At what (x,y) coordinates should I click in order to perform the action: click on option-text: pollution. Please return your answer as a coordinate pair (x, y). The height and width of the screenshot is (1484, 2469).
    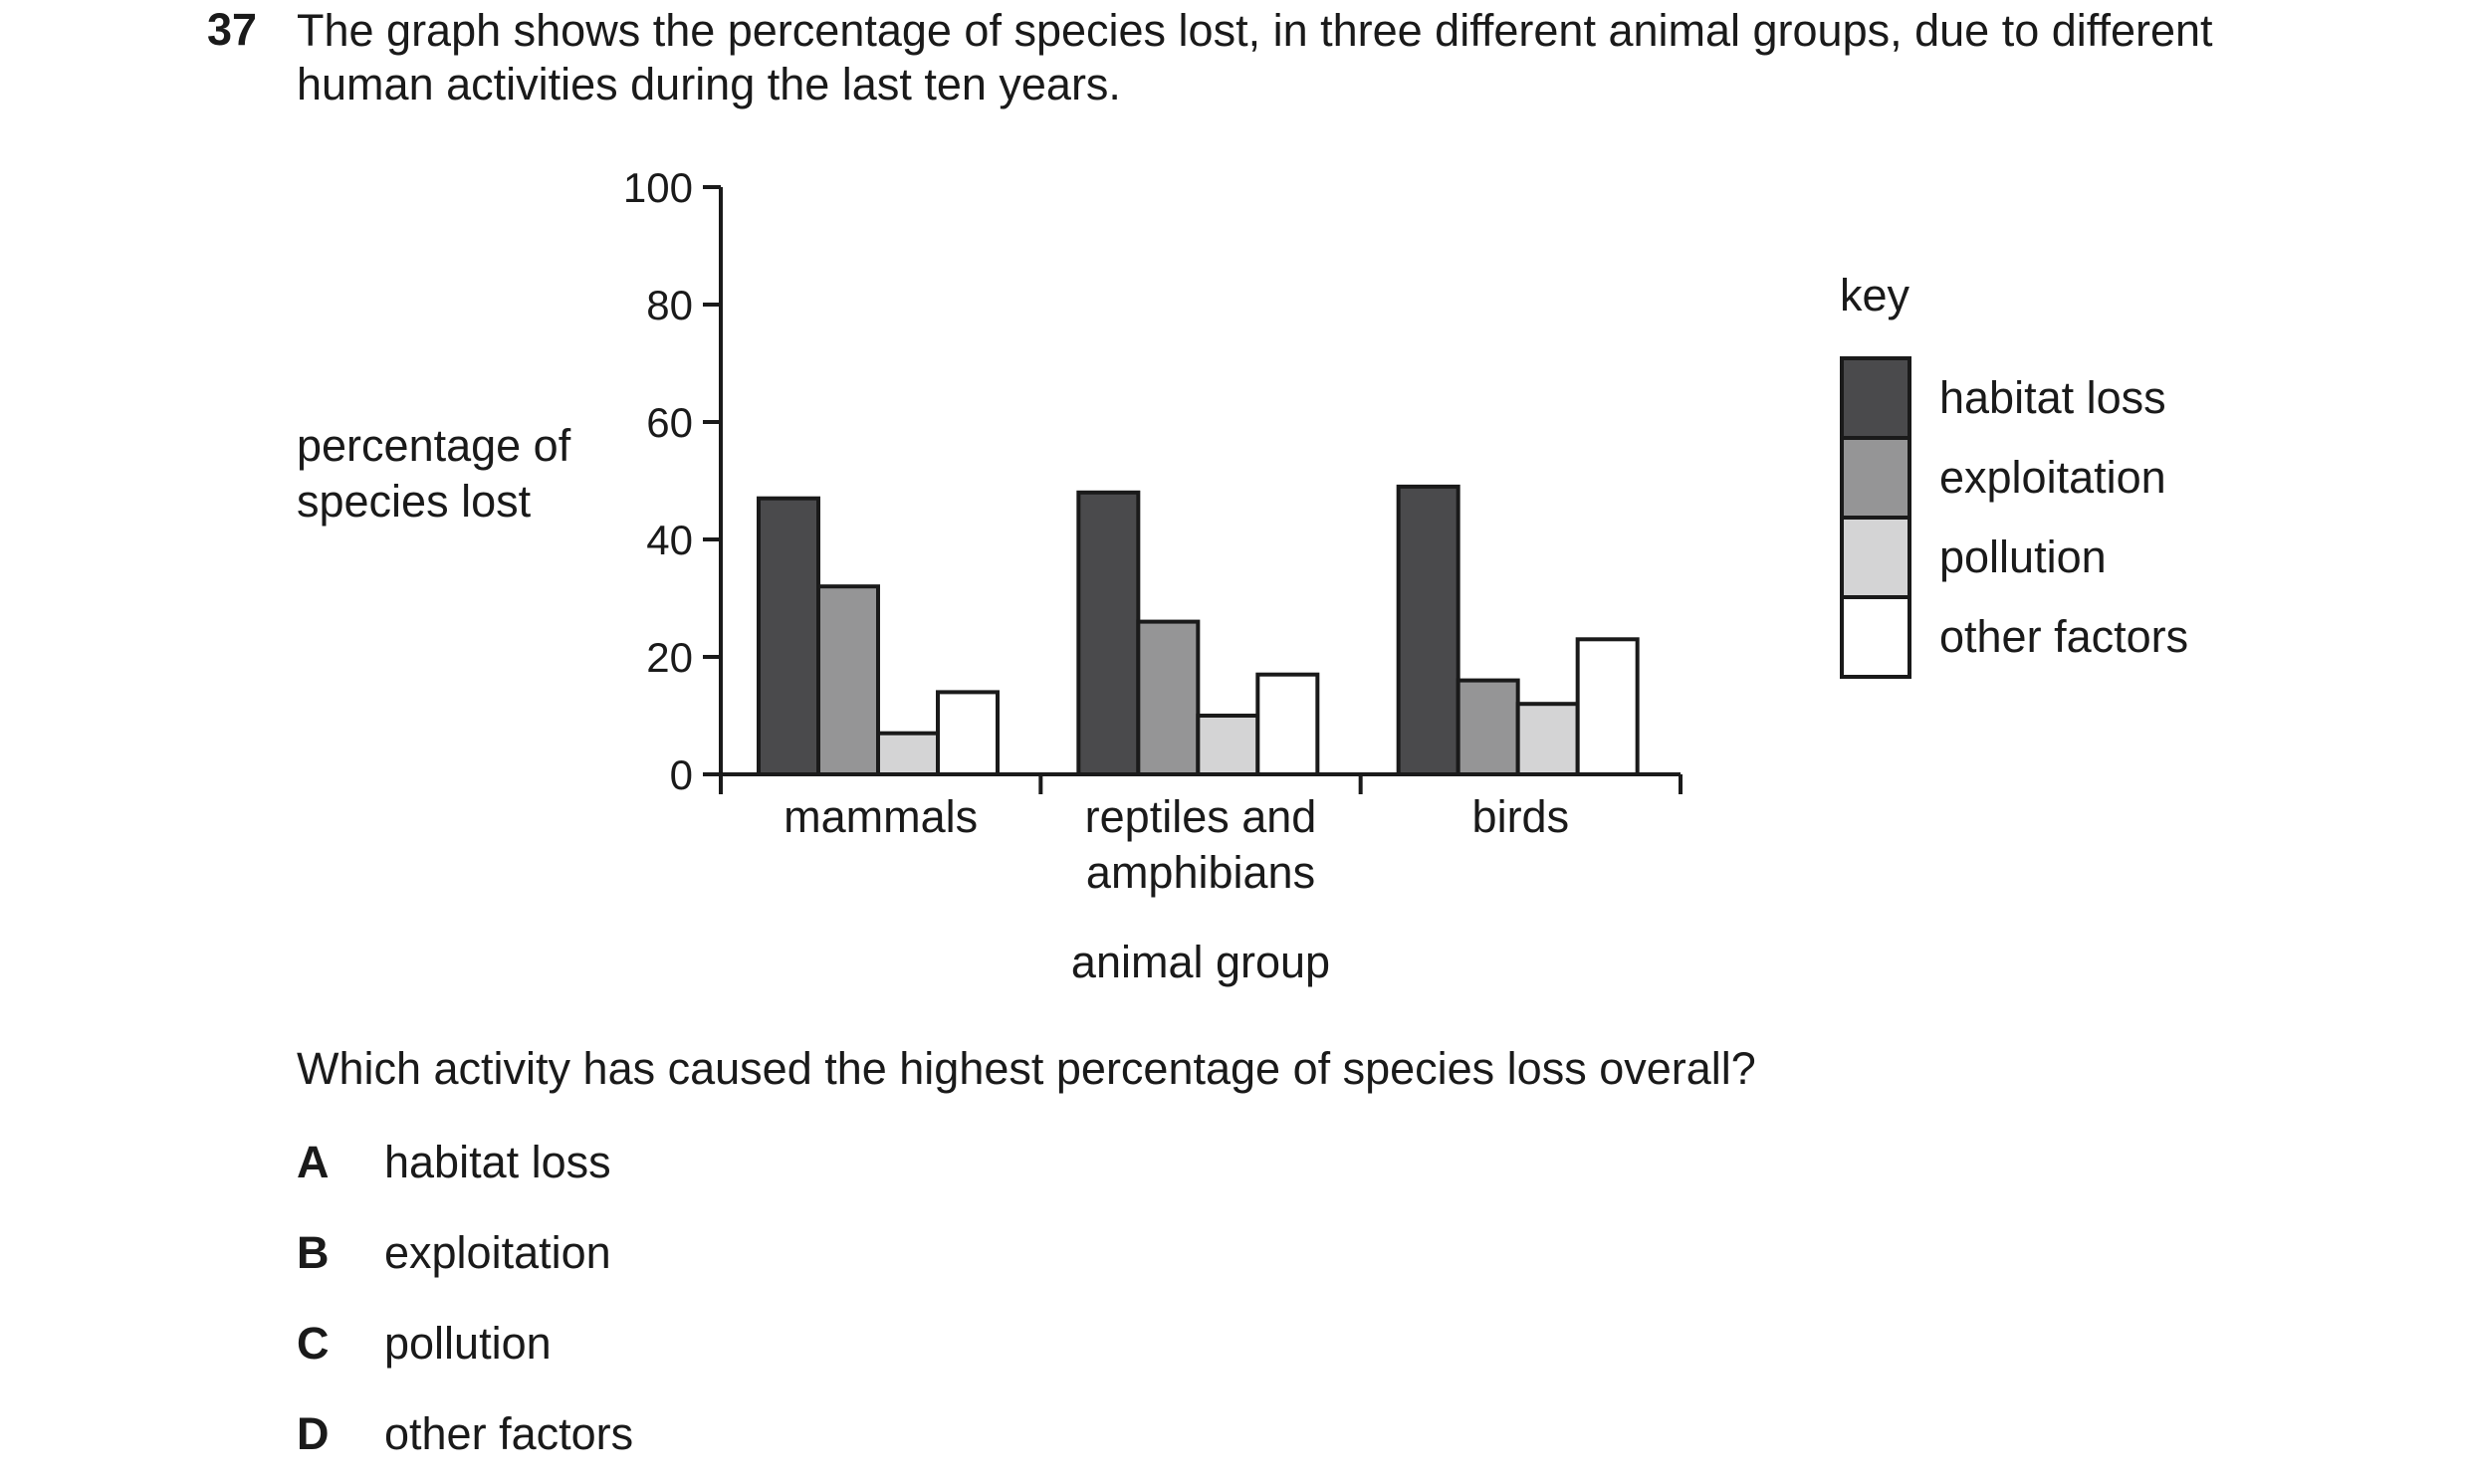
    Looking at the image, I should click on (468, 1343).